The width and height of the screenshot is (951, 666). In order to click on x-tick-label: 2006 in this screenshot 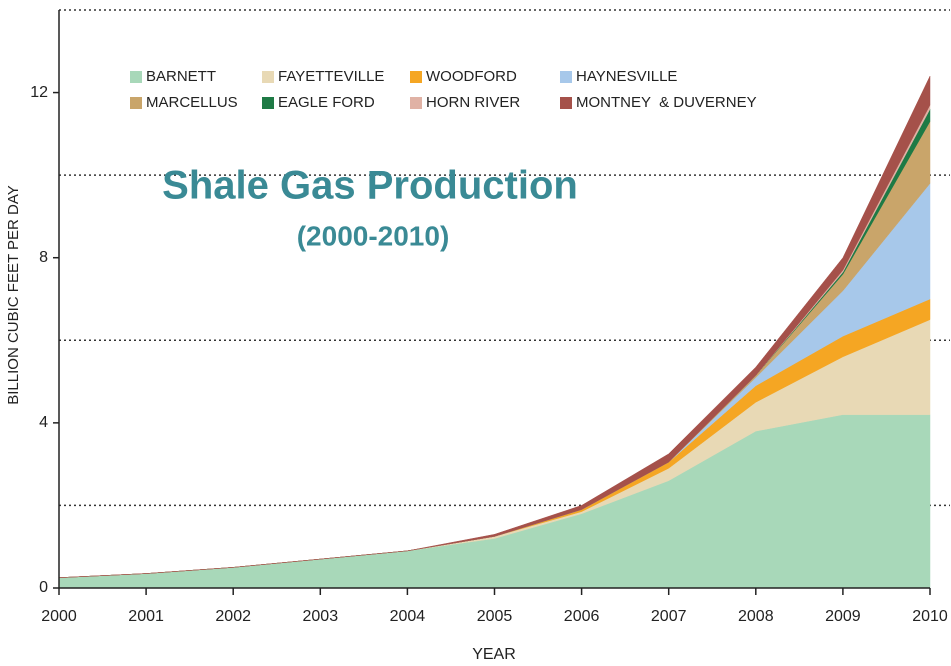, I will do `click(582, 616)`.